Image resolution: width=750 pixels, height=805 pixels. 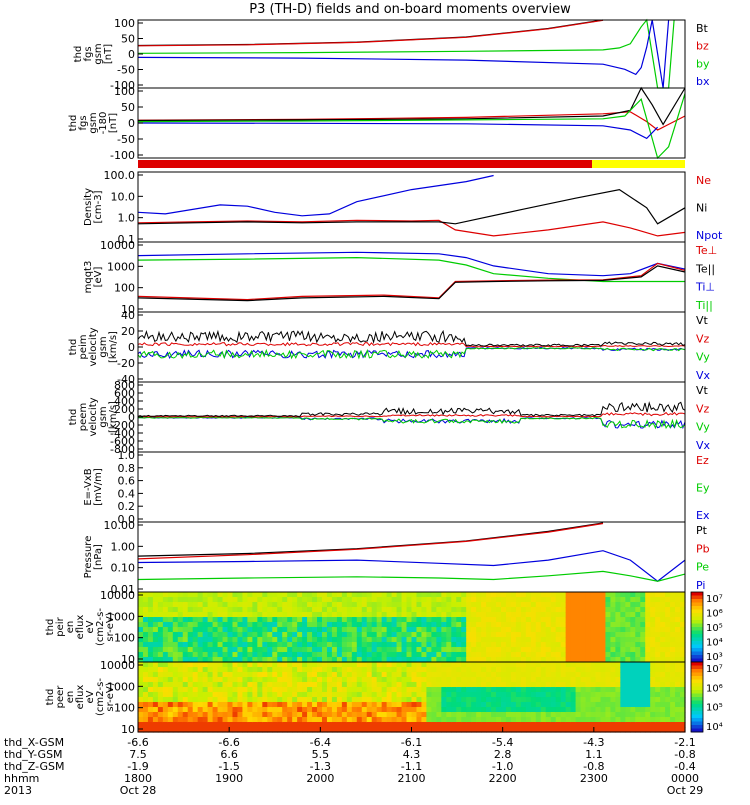 I want to click on y-axis-label: E=-VxB, so click(x=88, y=486).